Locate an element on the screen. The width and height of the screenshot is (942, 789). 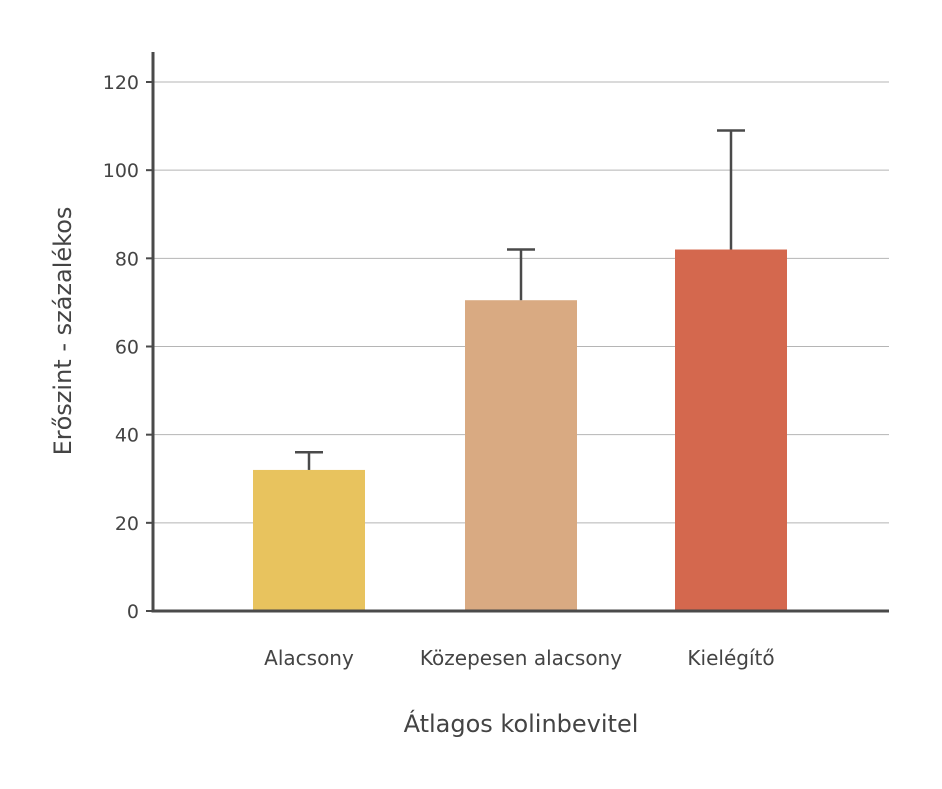
y-tick-label: 80 is located at coordinates (127, 259).